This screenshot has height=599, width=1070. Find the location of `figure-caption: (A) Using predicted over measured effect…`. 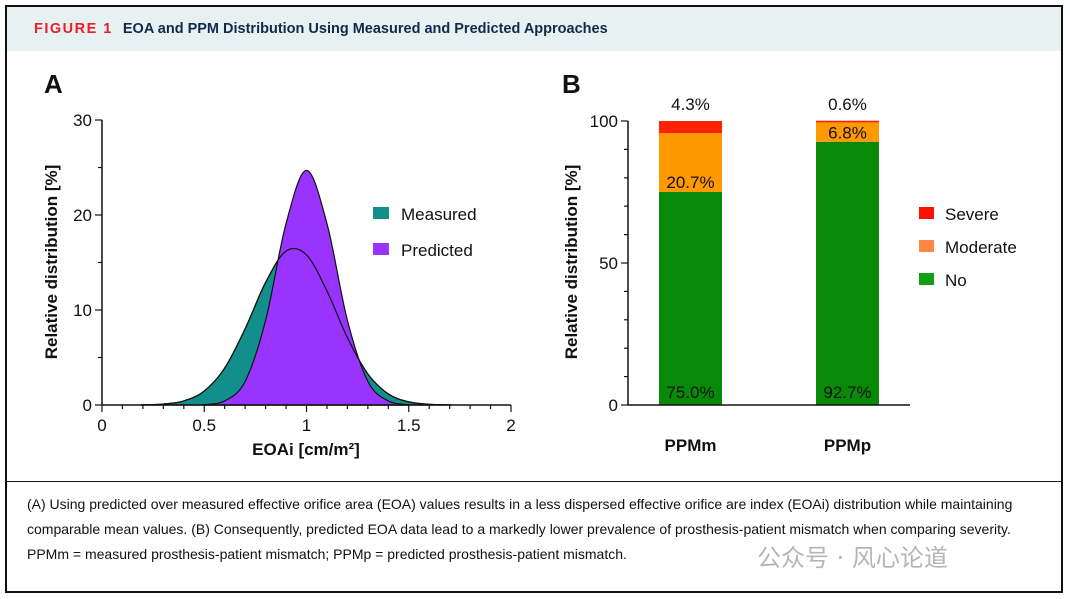

figure-caption: (A) Using predicted over measured effect… is located at coordinates (520, 529).